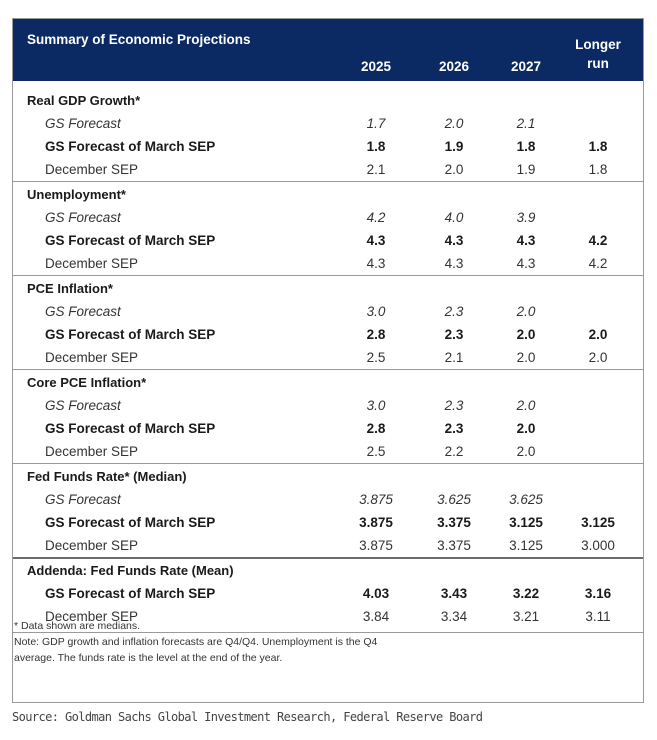 The width and height of the screenshot is (657, 740). I want to click on cell-value: 4.0, so click(454, 217).